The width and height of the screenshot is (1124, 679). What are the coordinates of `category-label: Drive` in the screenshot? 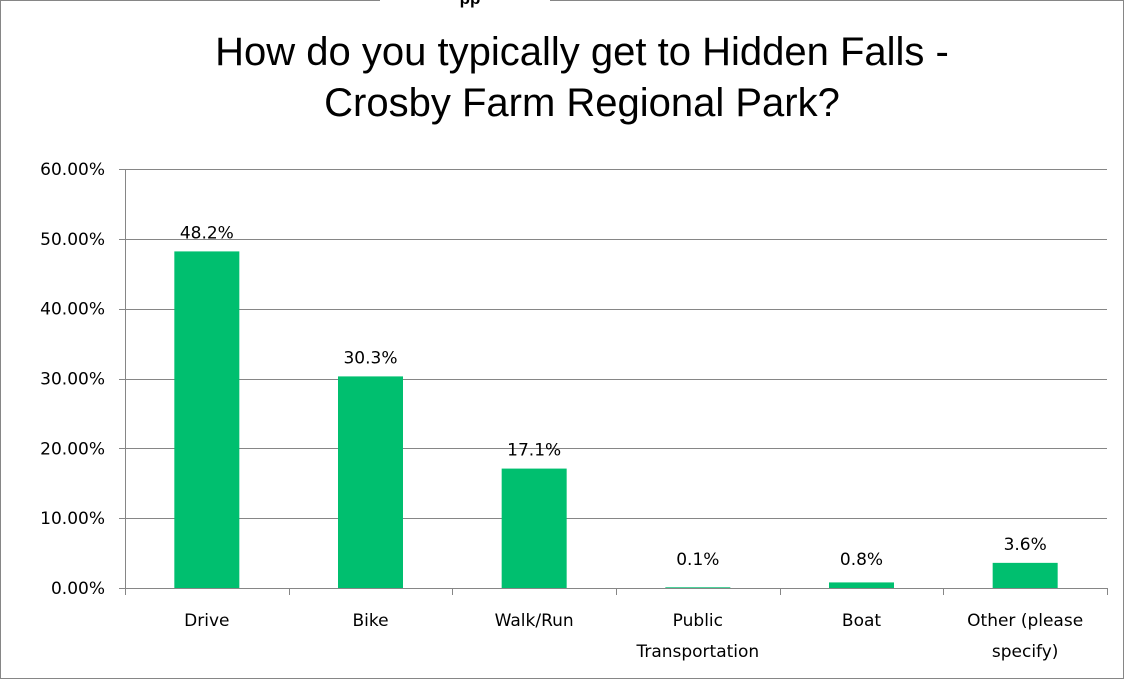 It's located at (206, 621).